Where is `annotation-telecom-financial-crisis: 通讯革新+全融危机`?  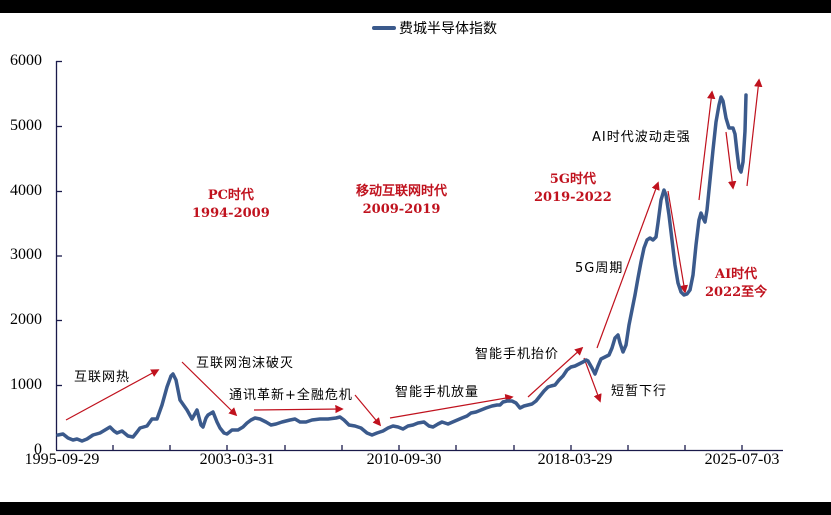
annotation-telecom-financial-crisis: 通讯革新+全融危机 is located at coordinates (291, 395).